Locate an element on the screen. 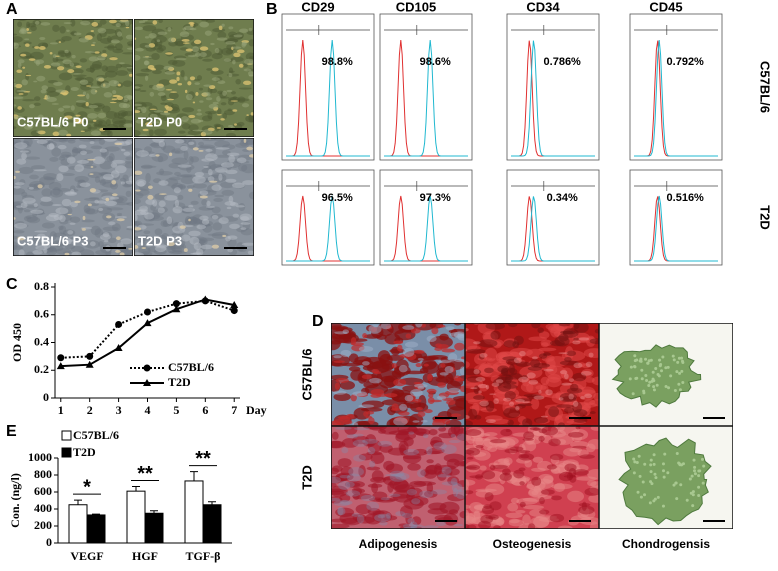  x-axis-label: Day is located at coordinates (256, 410).